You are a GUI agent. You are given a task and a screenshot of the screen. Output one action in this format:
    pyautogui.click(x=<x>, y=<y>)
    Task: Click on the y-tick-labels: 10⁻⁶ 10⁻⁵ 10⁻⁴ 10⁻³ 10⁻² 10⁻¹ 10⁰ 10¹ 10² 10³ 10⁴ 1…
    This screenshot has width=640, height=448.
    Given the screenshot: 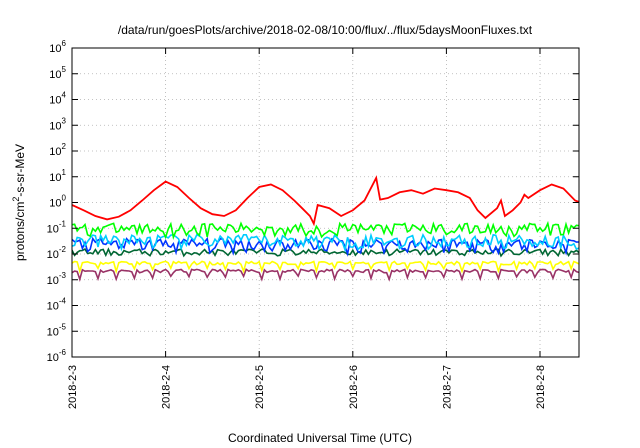 What is the action you would take?
    pyautogui.click(x=57, y=201)
    